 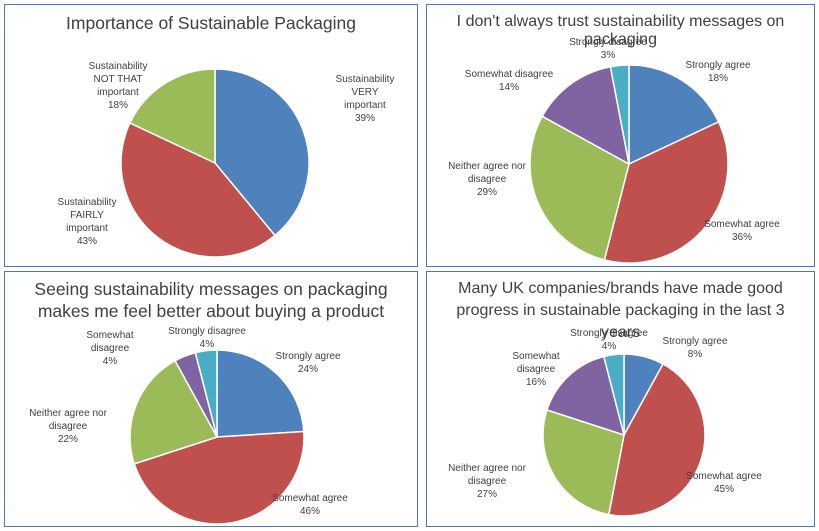 I want to click on data-label-value: 22%, so click(x=68, y=439).